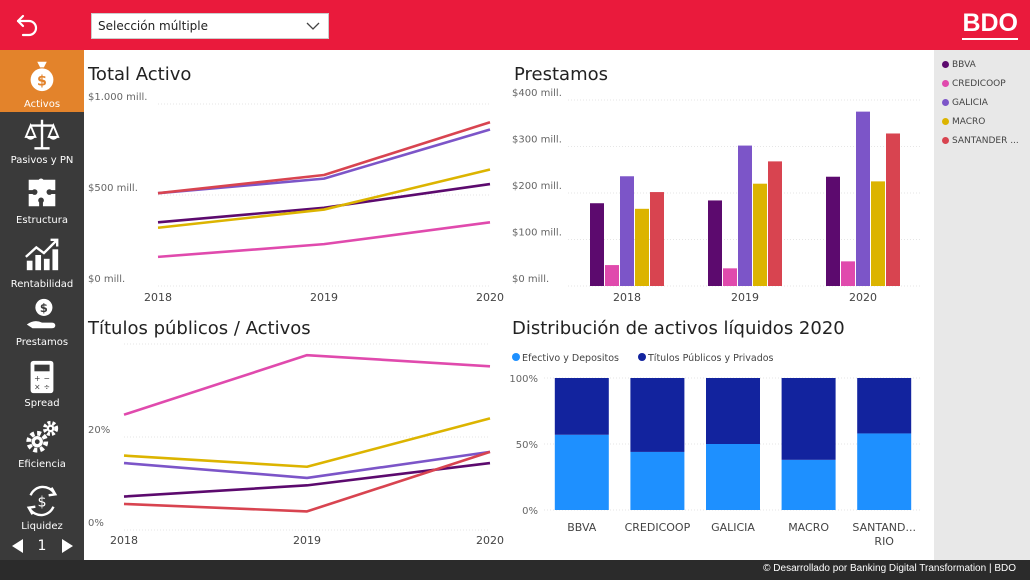  I want to click on top-bar: Selección múltiple BDO, so click(515, 25).